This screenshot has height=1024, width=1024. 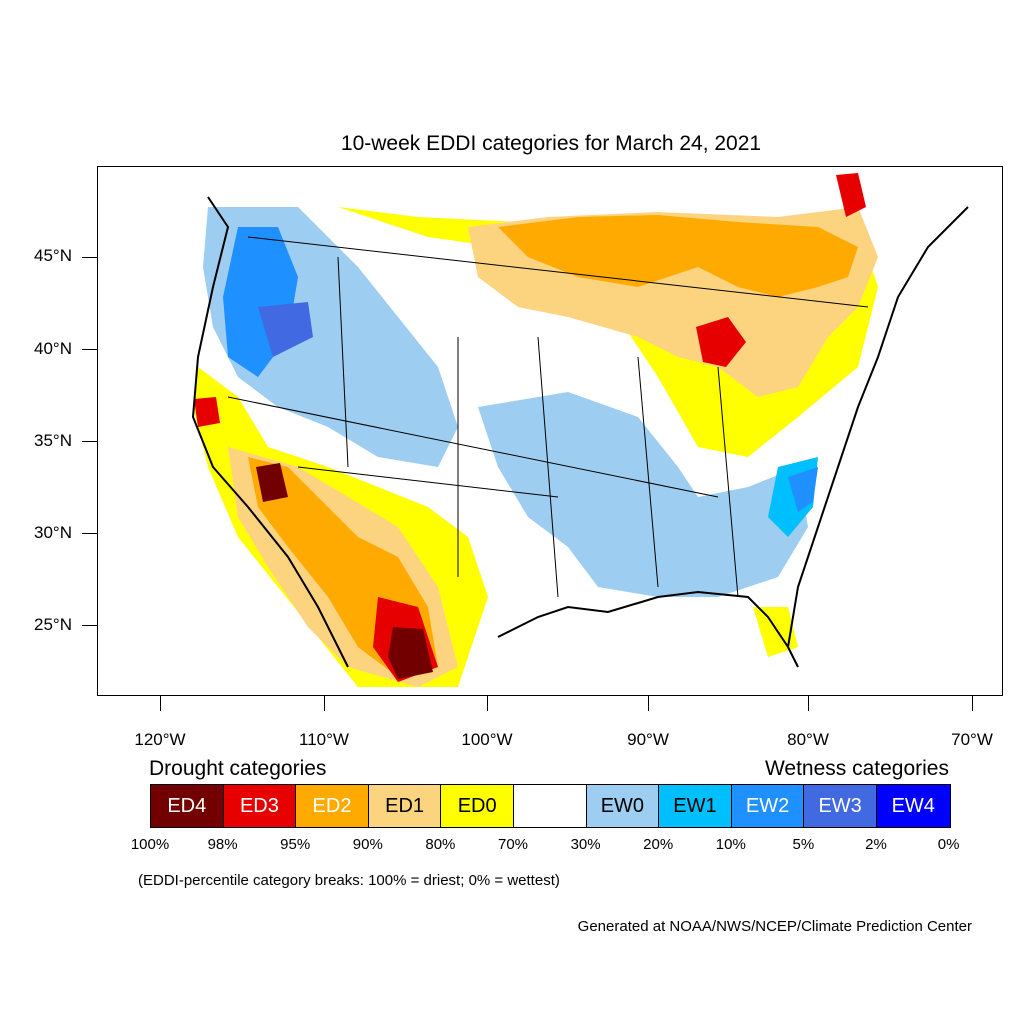 What do you see at coordinates (972, 739) in the screenshot?
I see `lon-label-70: 70°W` at bounding box center [972, 739].